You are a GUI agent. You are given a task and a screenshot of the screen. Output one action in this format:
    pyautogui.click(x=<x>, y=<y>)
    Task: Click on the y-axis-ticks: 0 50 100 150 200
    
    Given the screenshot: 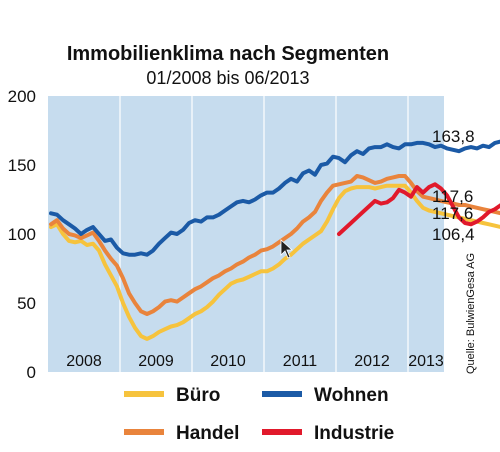 What is the action you would take?
    pyautogui.click(x=22, y=234)
    